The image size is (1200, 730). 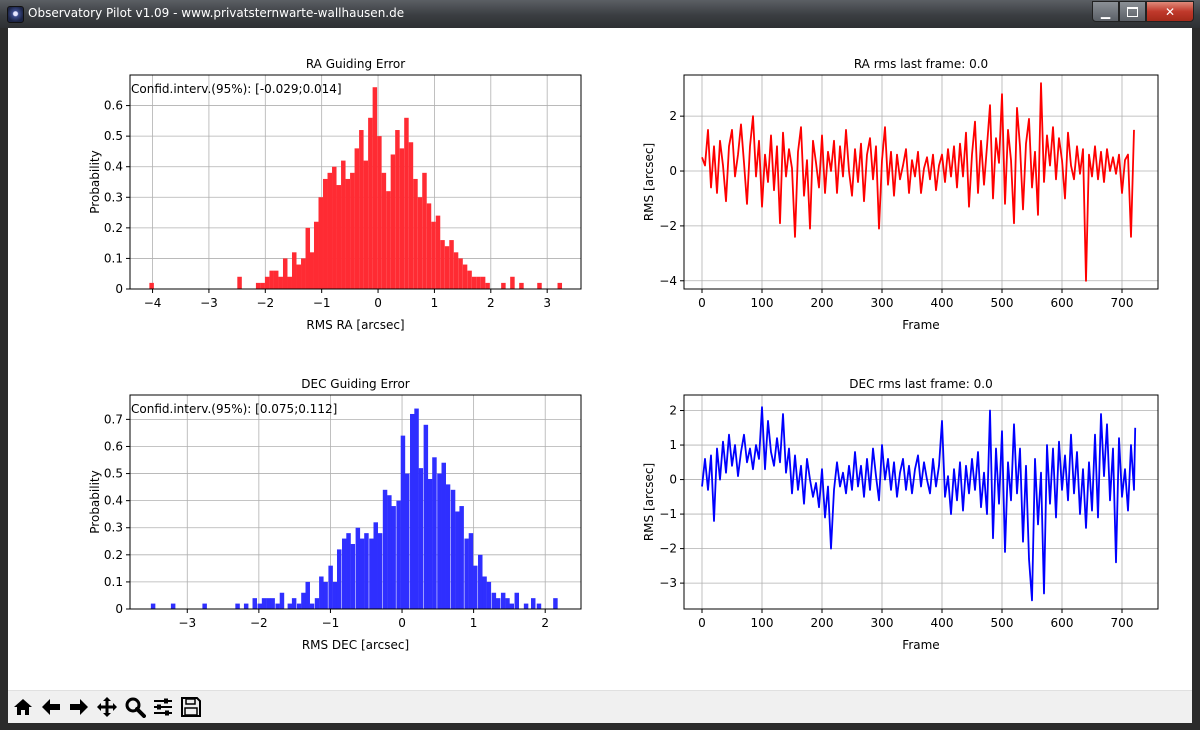 I want to click on x-tick-label: 300, so click(x=882, y=623).